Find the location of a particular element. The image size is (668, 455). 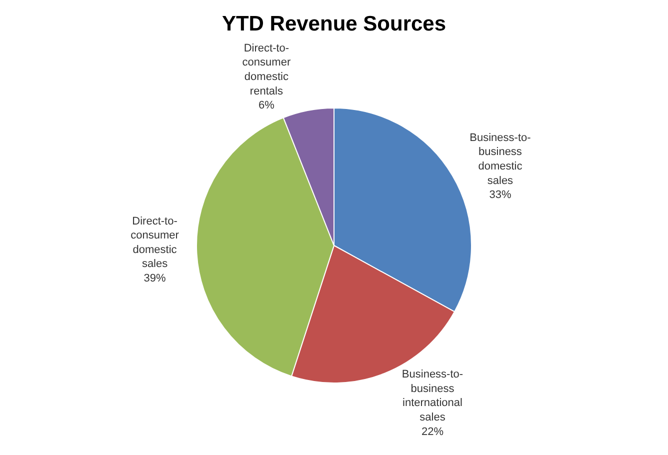

data-label: 22% is located at coordinates (432, 432).